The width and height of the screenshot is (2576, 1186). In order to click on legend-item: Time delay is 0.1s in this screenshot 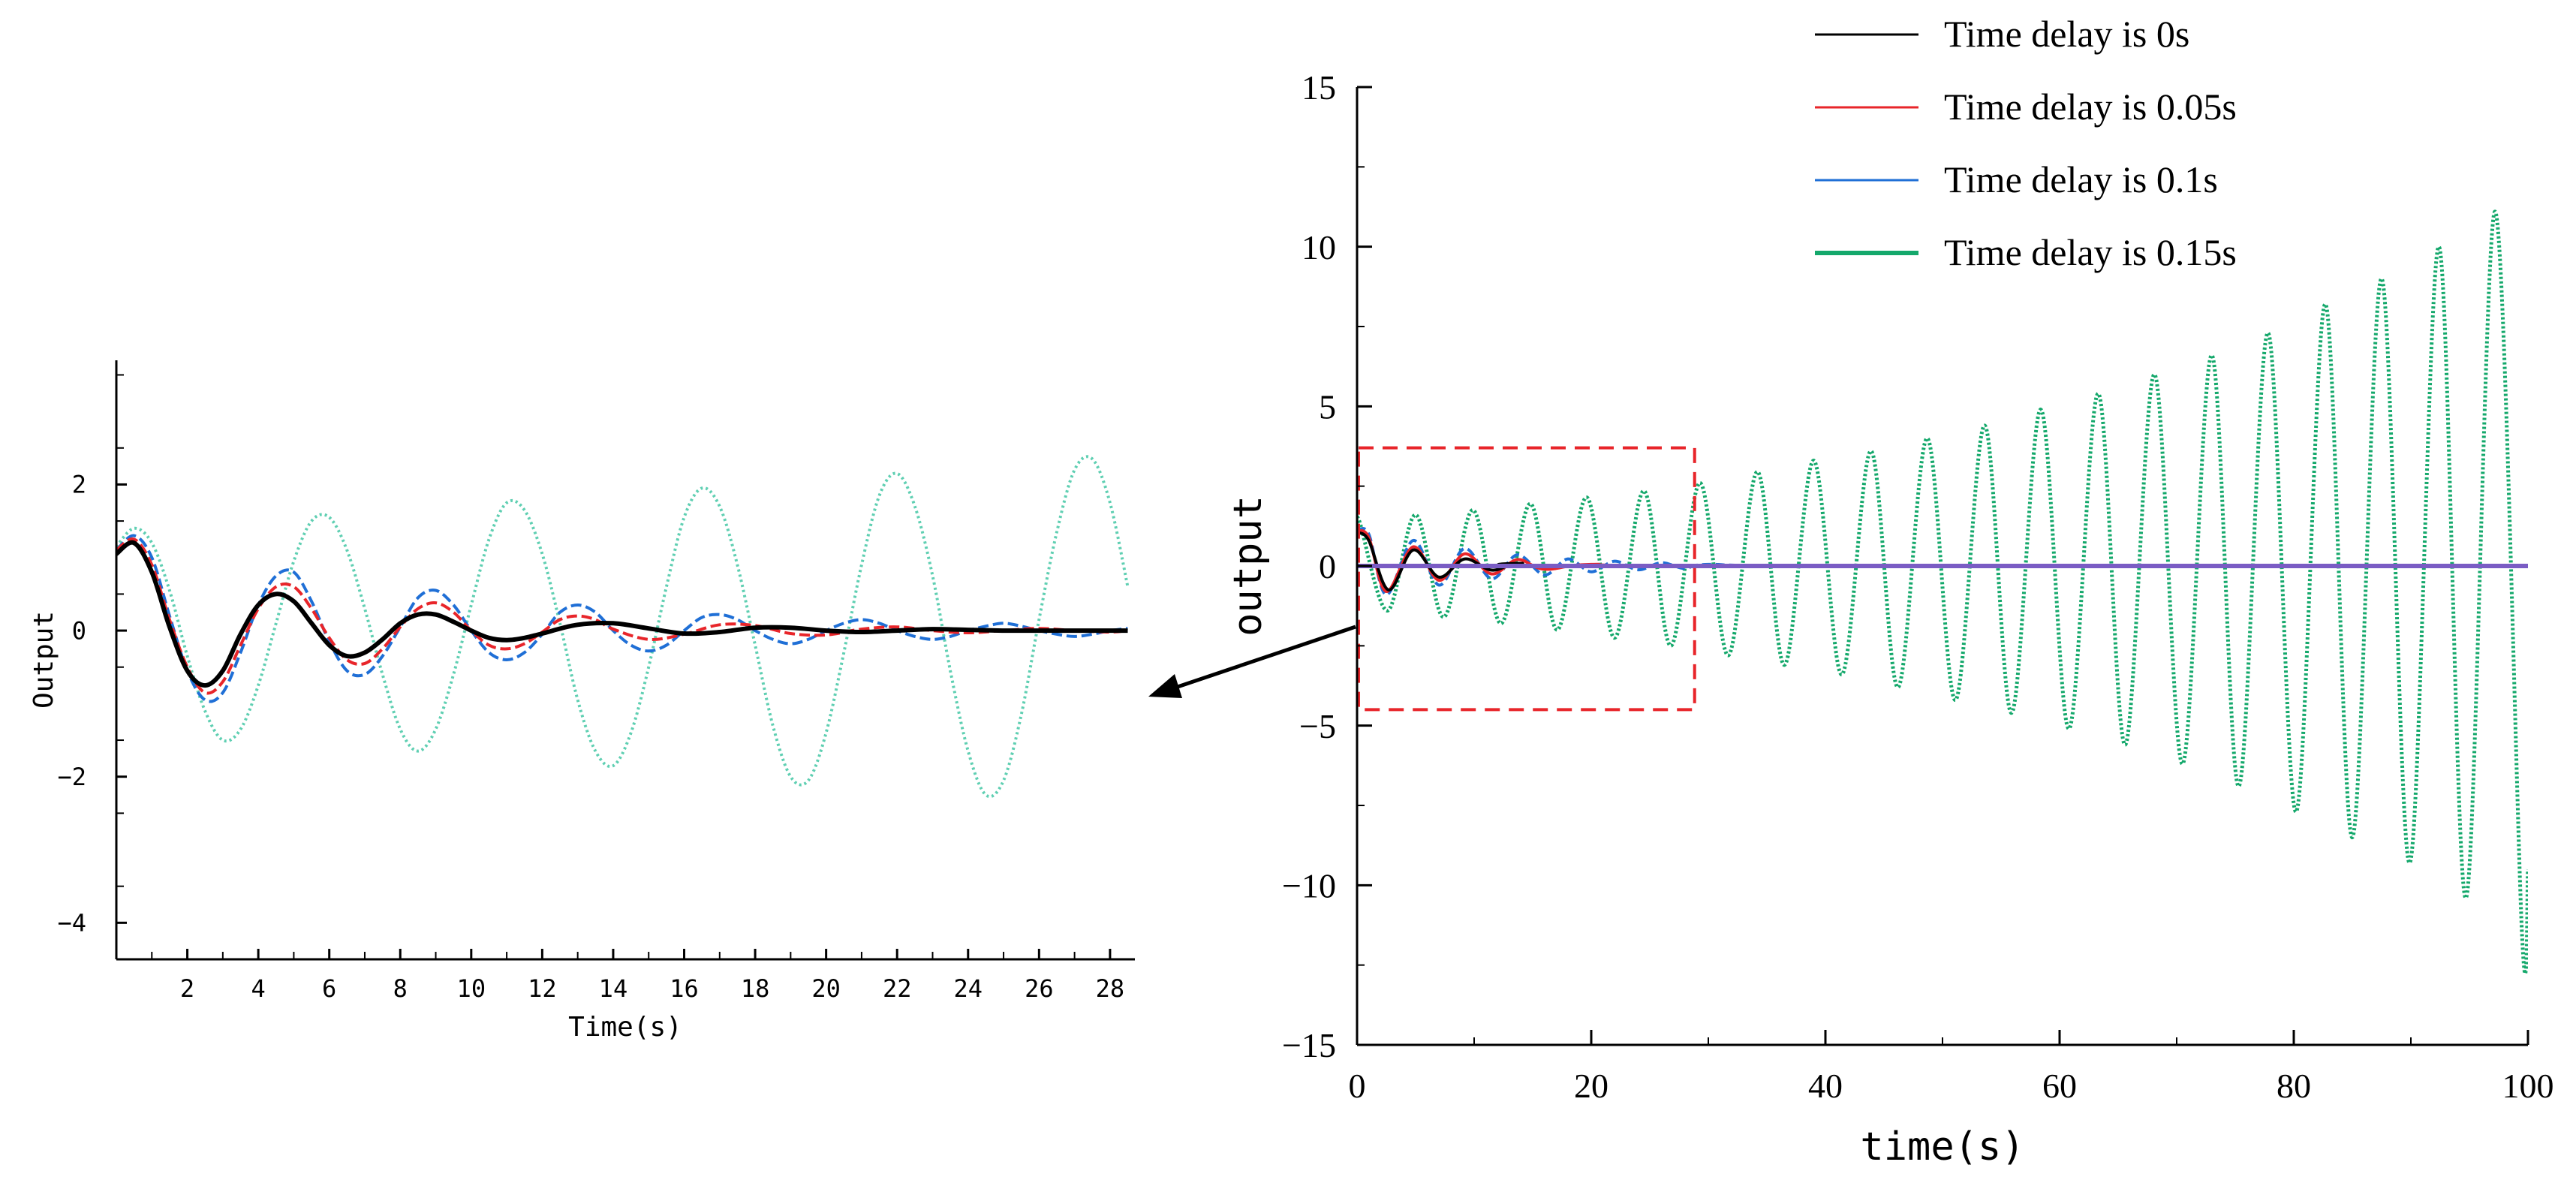, I will do `click(2016, 179)`.